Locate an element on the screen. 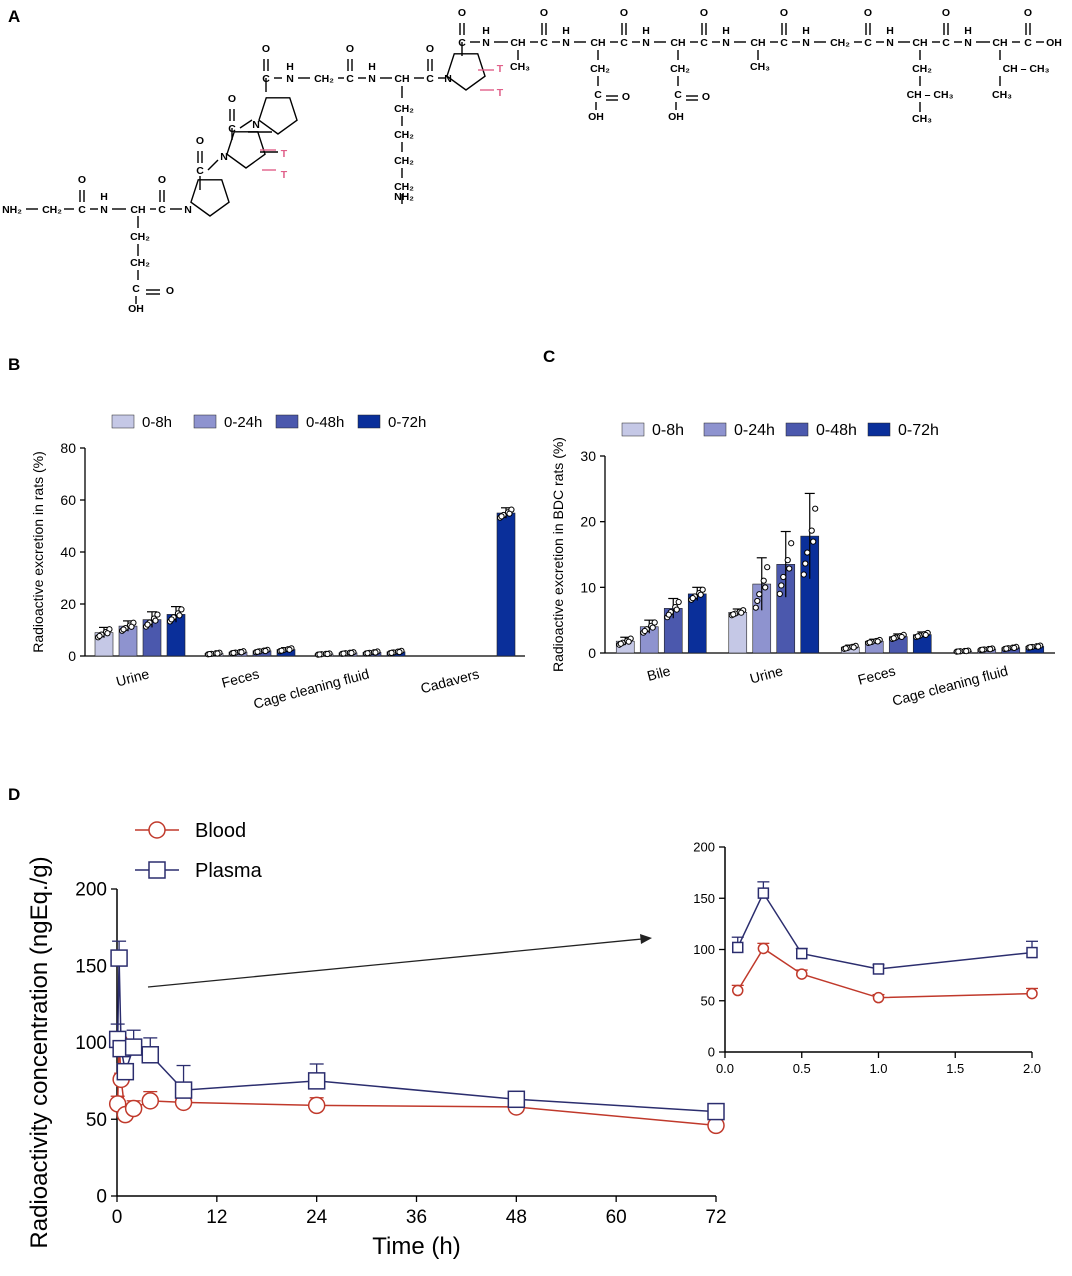 Image resolution: width=1072 pixels, height=1276 pixels. legend-label: 0-48h is located at coordinates (836, 430).